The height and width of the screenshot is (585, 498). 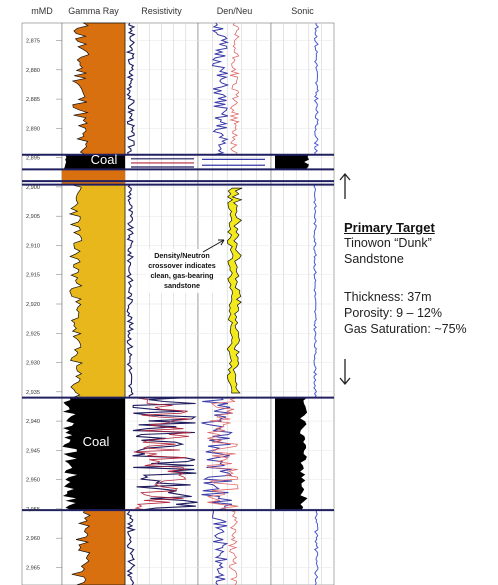 I want to click on depth-tick-label: 2,905, so click(x=33, y=217).